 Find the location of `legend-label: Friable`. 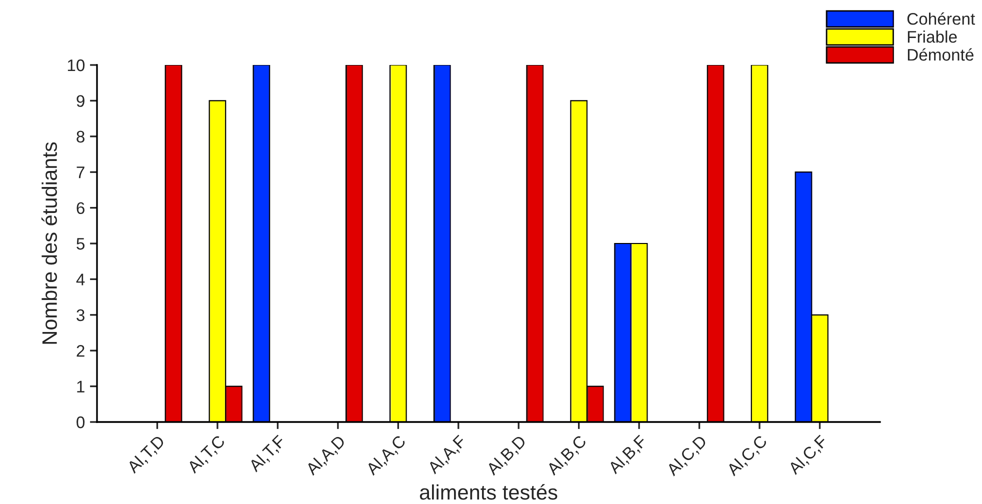

legend-label: Friable is located at coordinates (932, 36).